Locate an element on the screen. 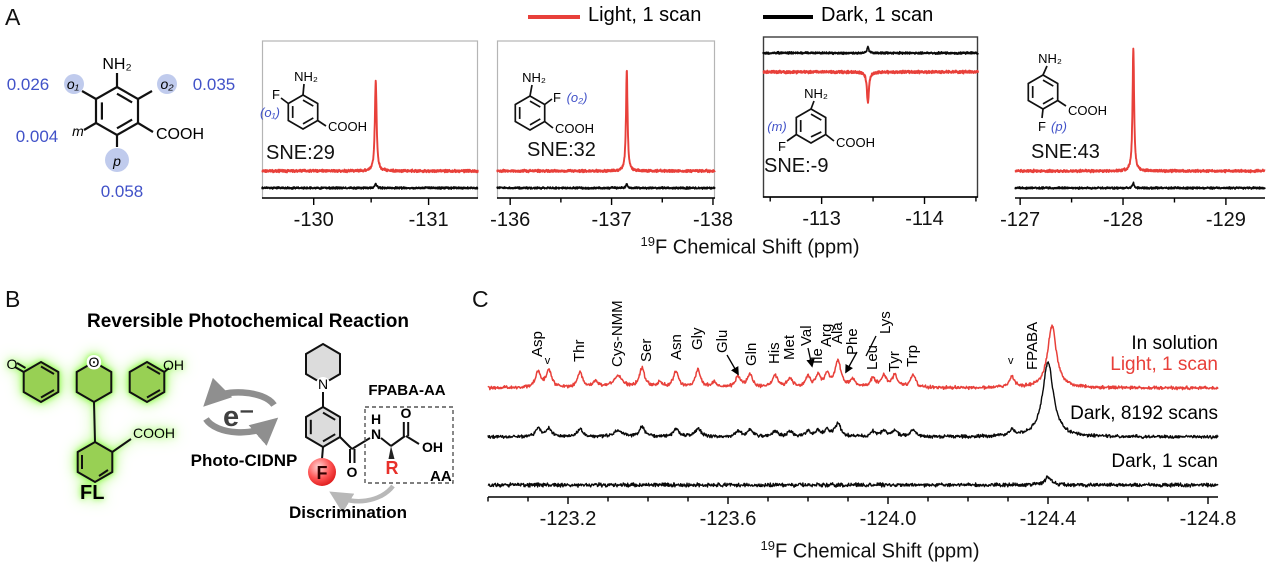 This screenshot has height=582, width=1268. acid-oh: OH is located at coordinates (432, 447).